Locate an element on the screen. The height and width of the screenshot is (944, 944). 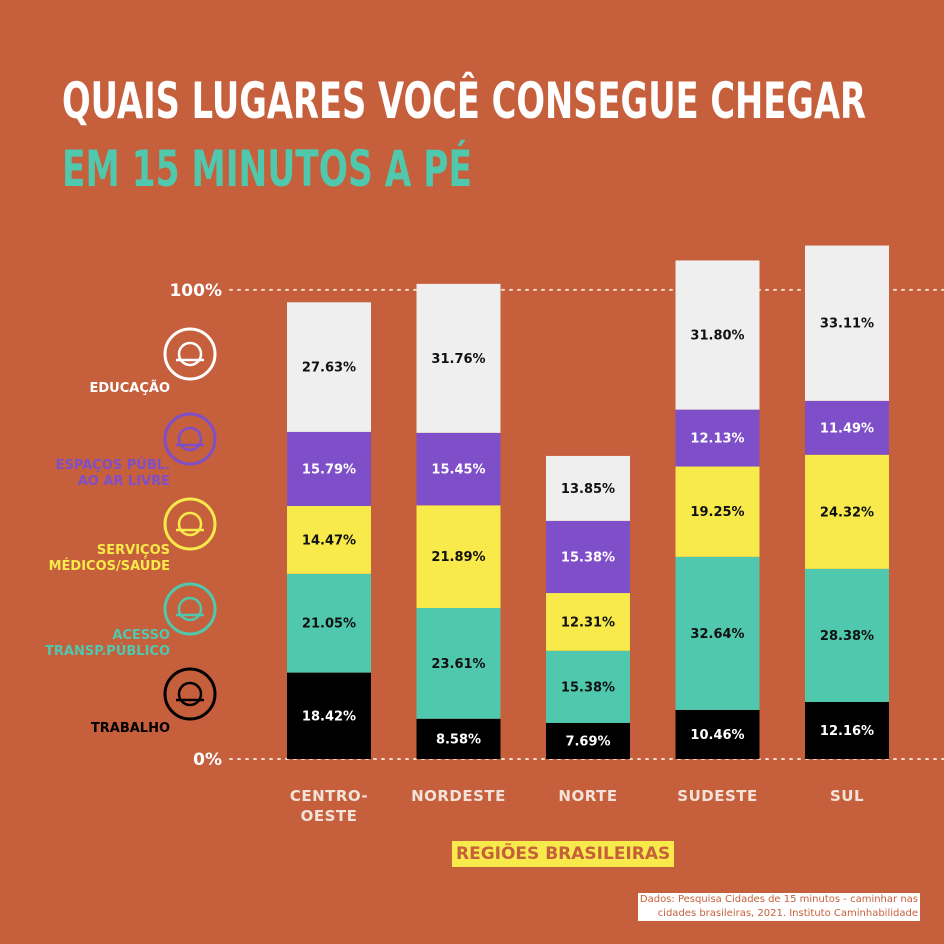
chart-subtitle: EM 15 MINUTOS A PÉ is located at coordinates (267, 168).